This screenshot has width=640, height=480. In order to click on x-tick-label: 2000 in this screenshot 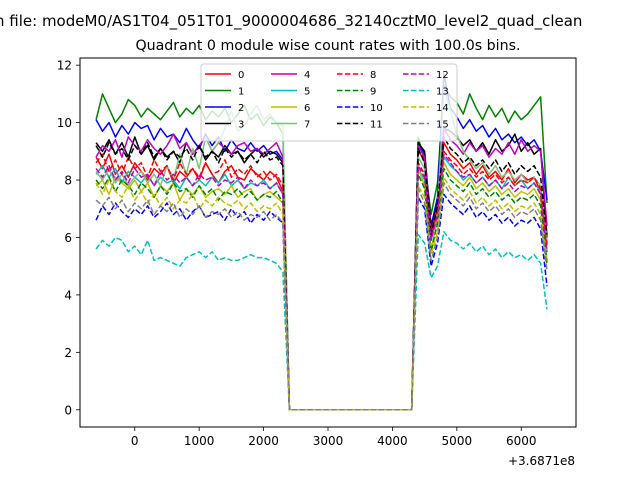, I will do `click(263, 441)`.